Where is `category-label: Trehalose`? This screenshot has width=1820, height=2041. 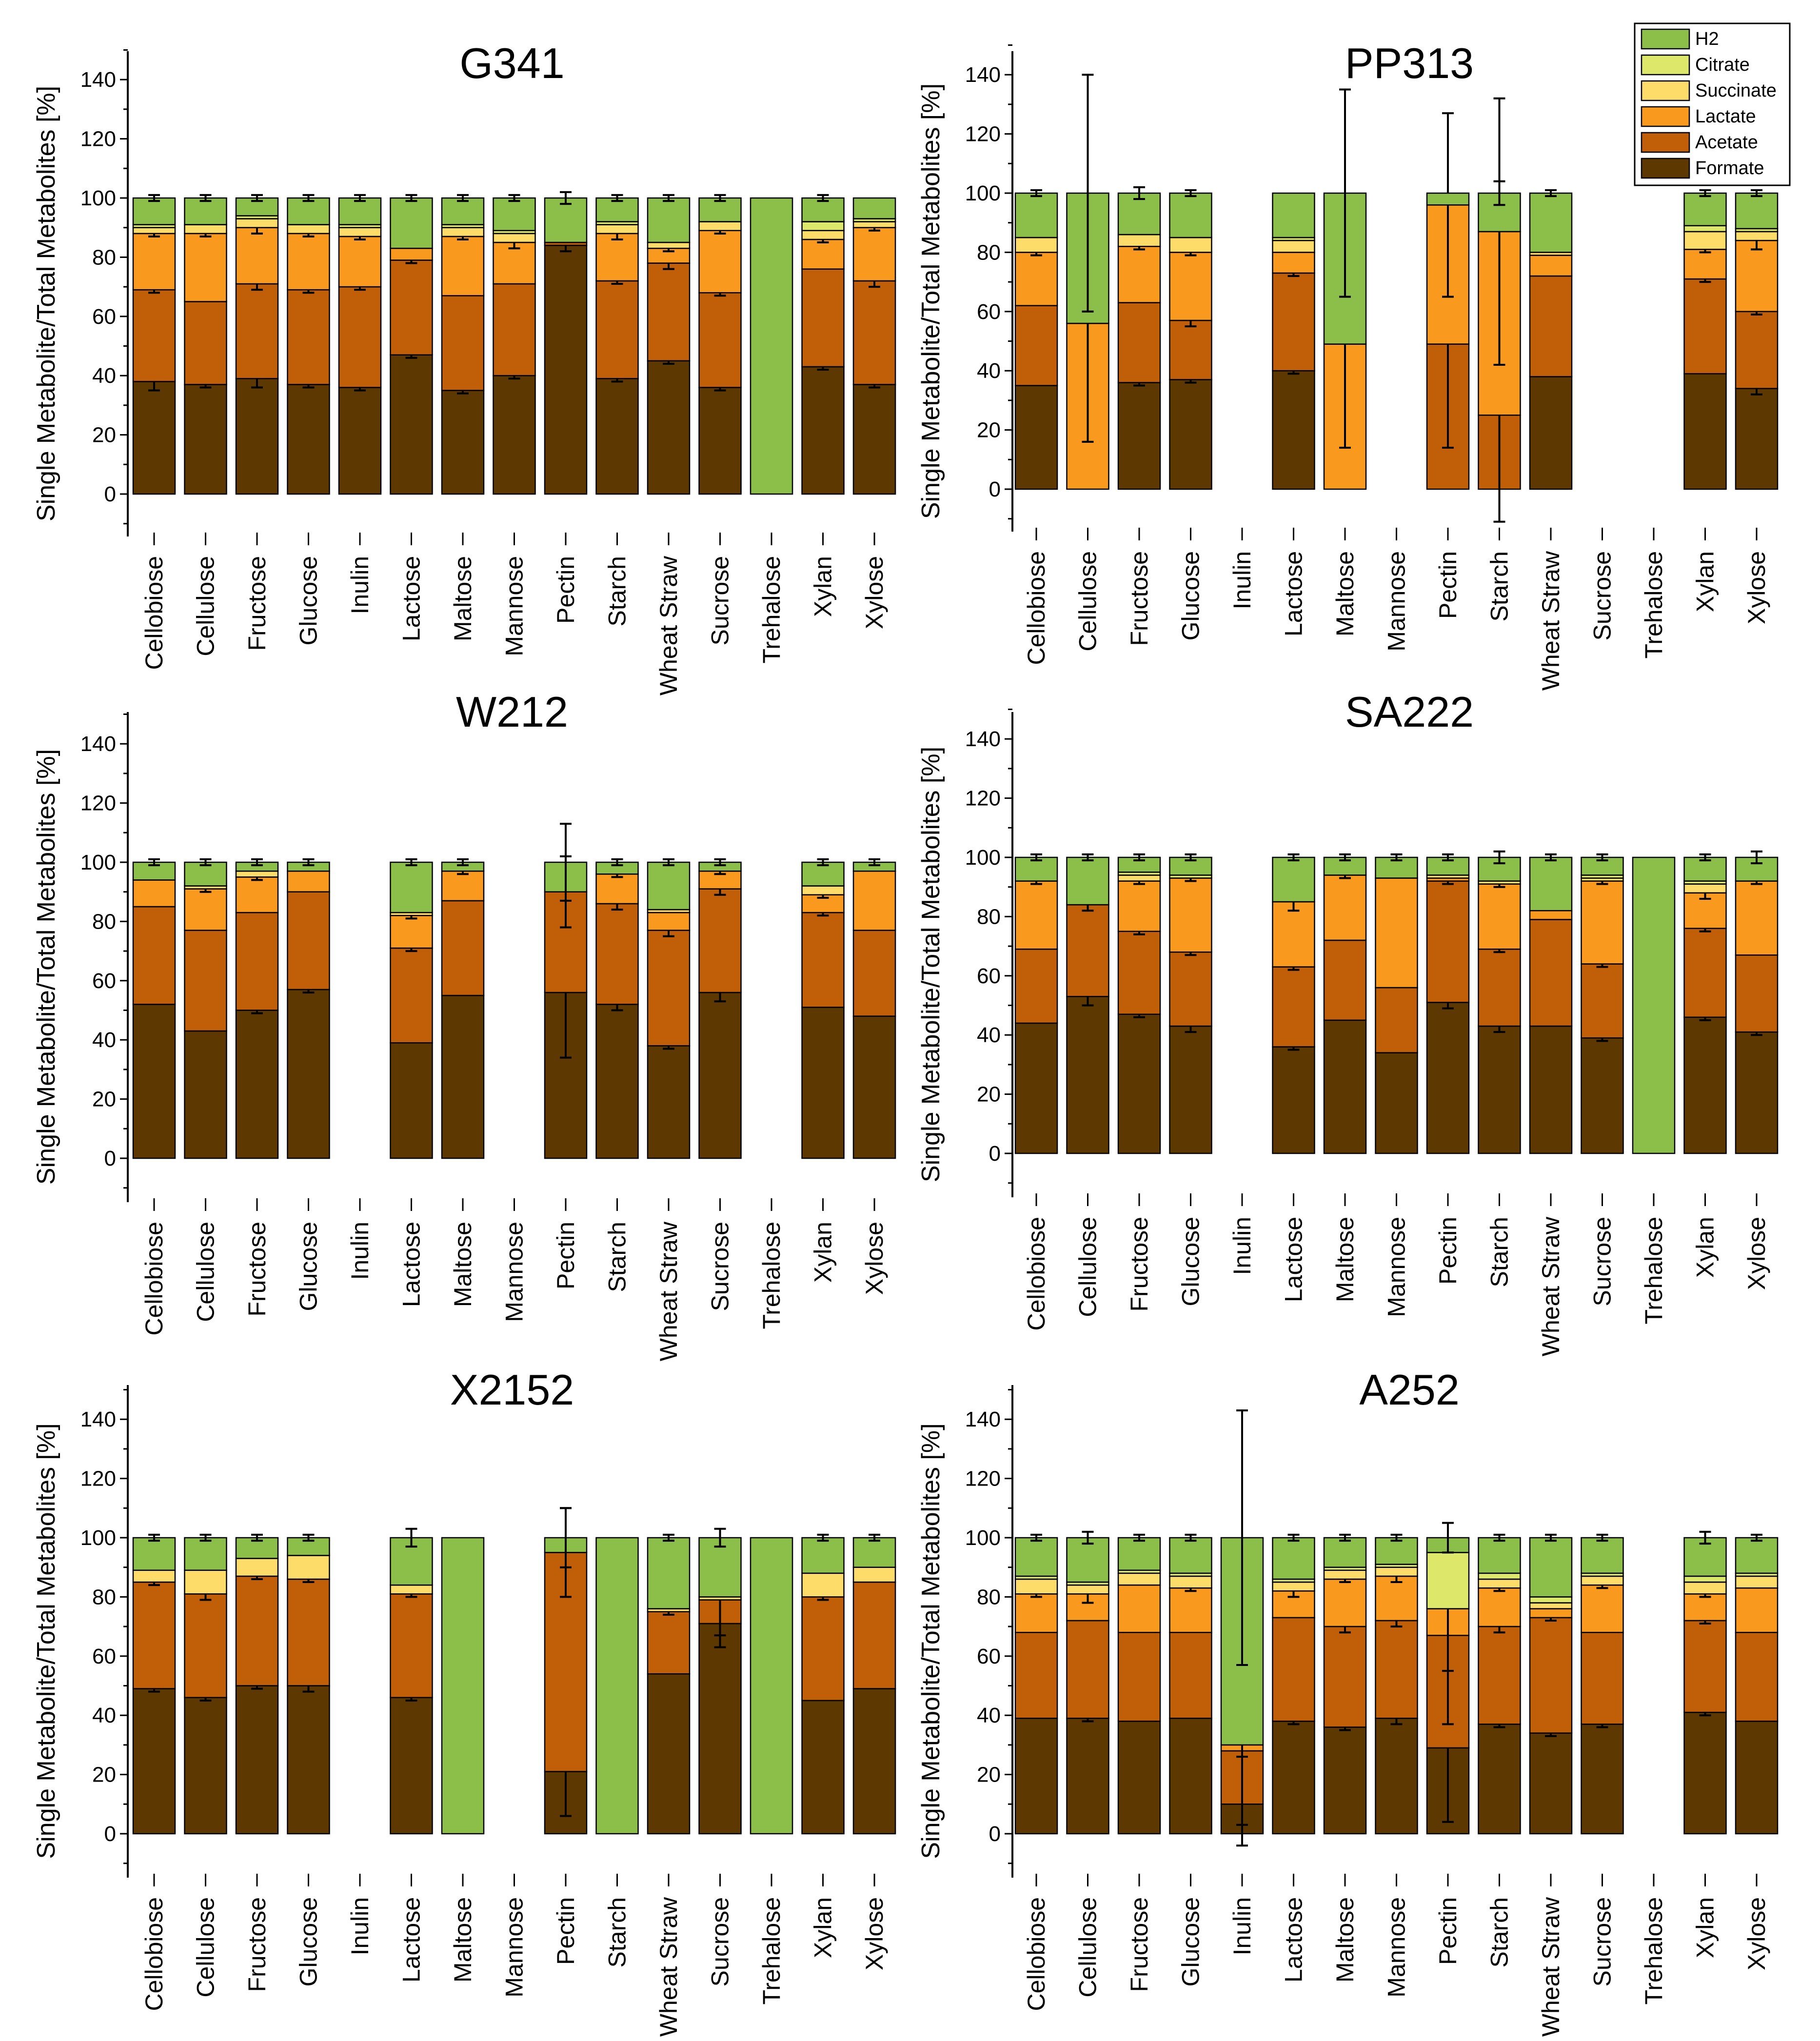 category-label: Trehalose is located at coordinates (771, 609).